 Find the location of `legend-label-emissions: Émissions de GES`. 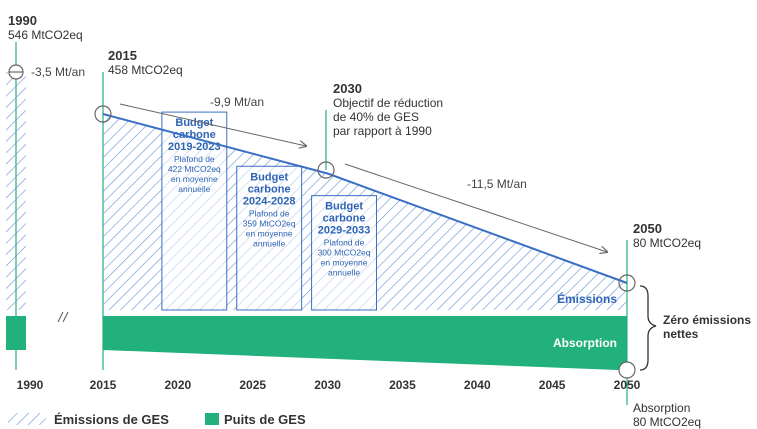

legend-label-emissions: Émissions de GES is located at coordinates (111, 419).